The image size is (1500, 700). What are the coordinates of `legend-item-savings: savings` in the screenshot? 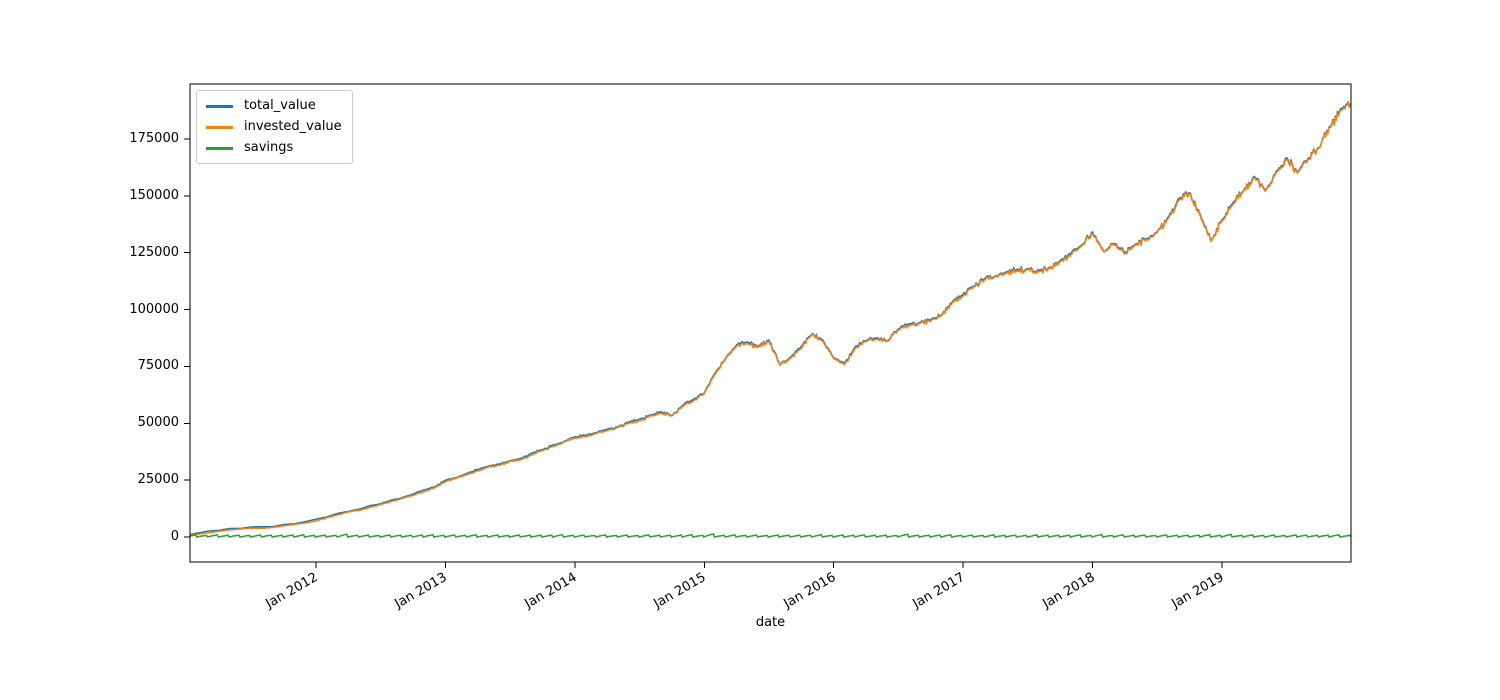 It's located at (274, 148).